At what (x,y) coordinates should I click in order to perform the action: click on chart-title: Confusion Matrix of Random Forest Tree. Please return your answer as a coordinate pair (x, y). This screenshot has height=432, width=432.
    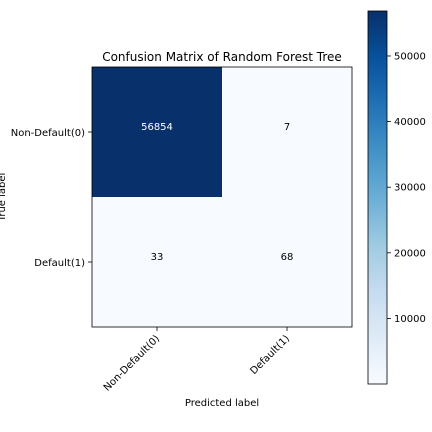
    Looking at the image, I should click on (222, 57).